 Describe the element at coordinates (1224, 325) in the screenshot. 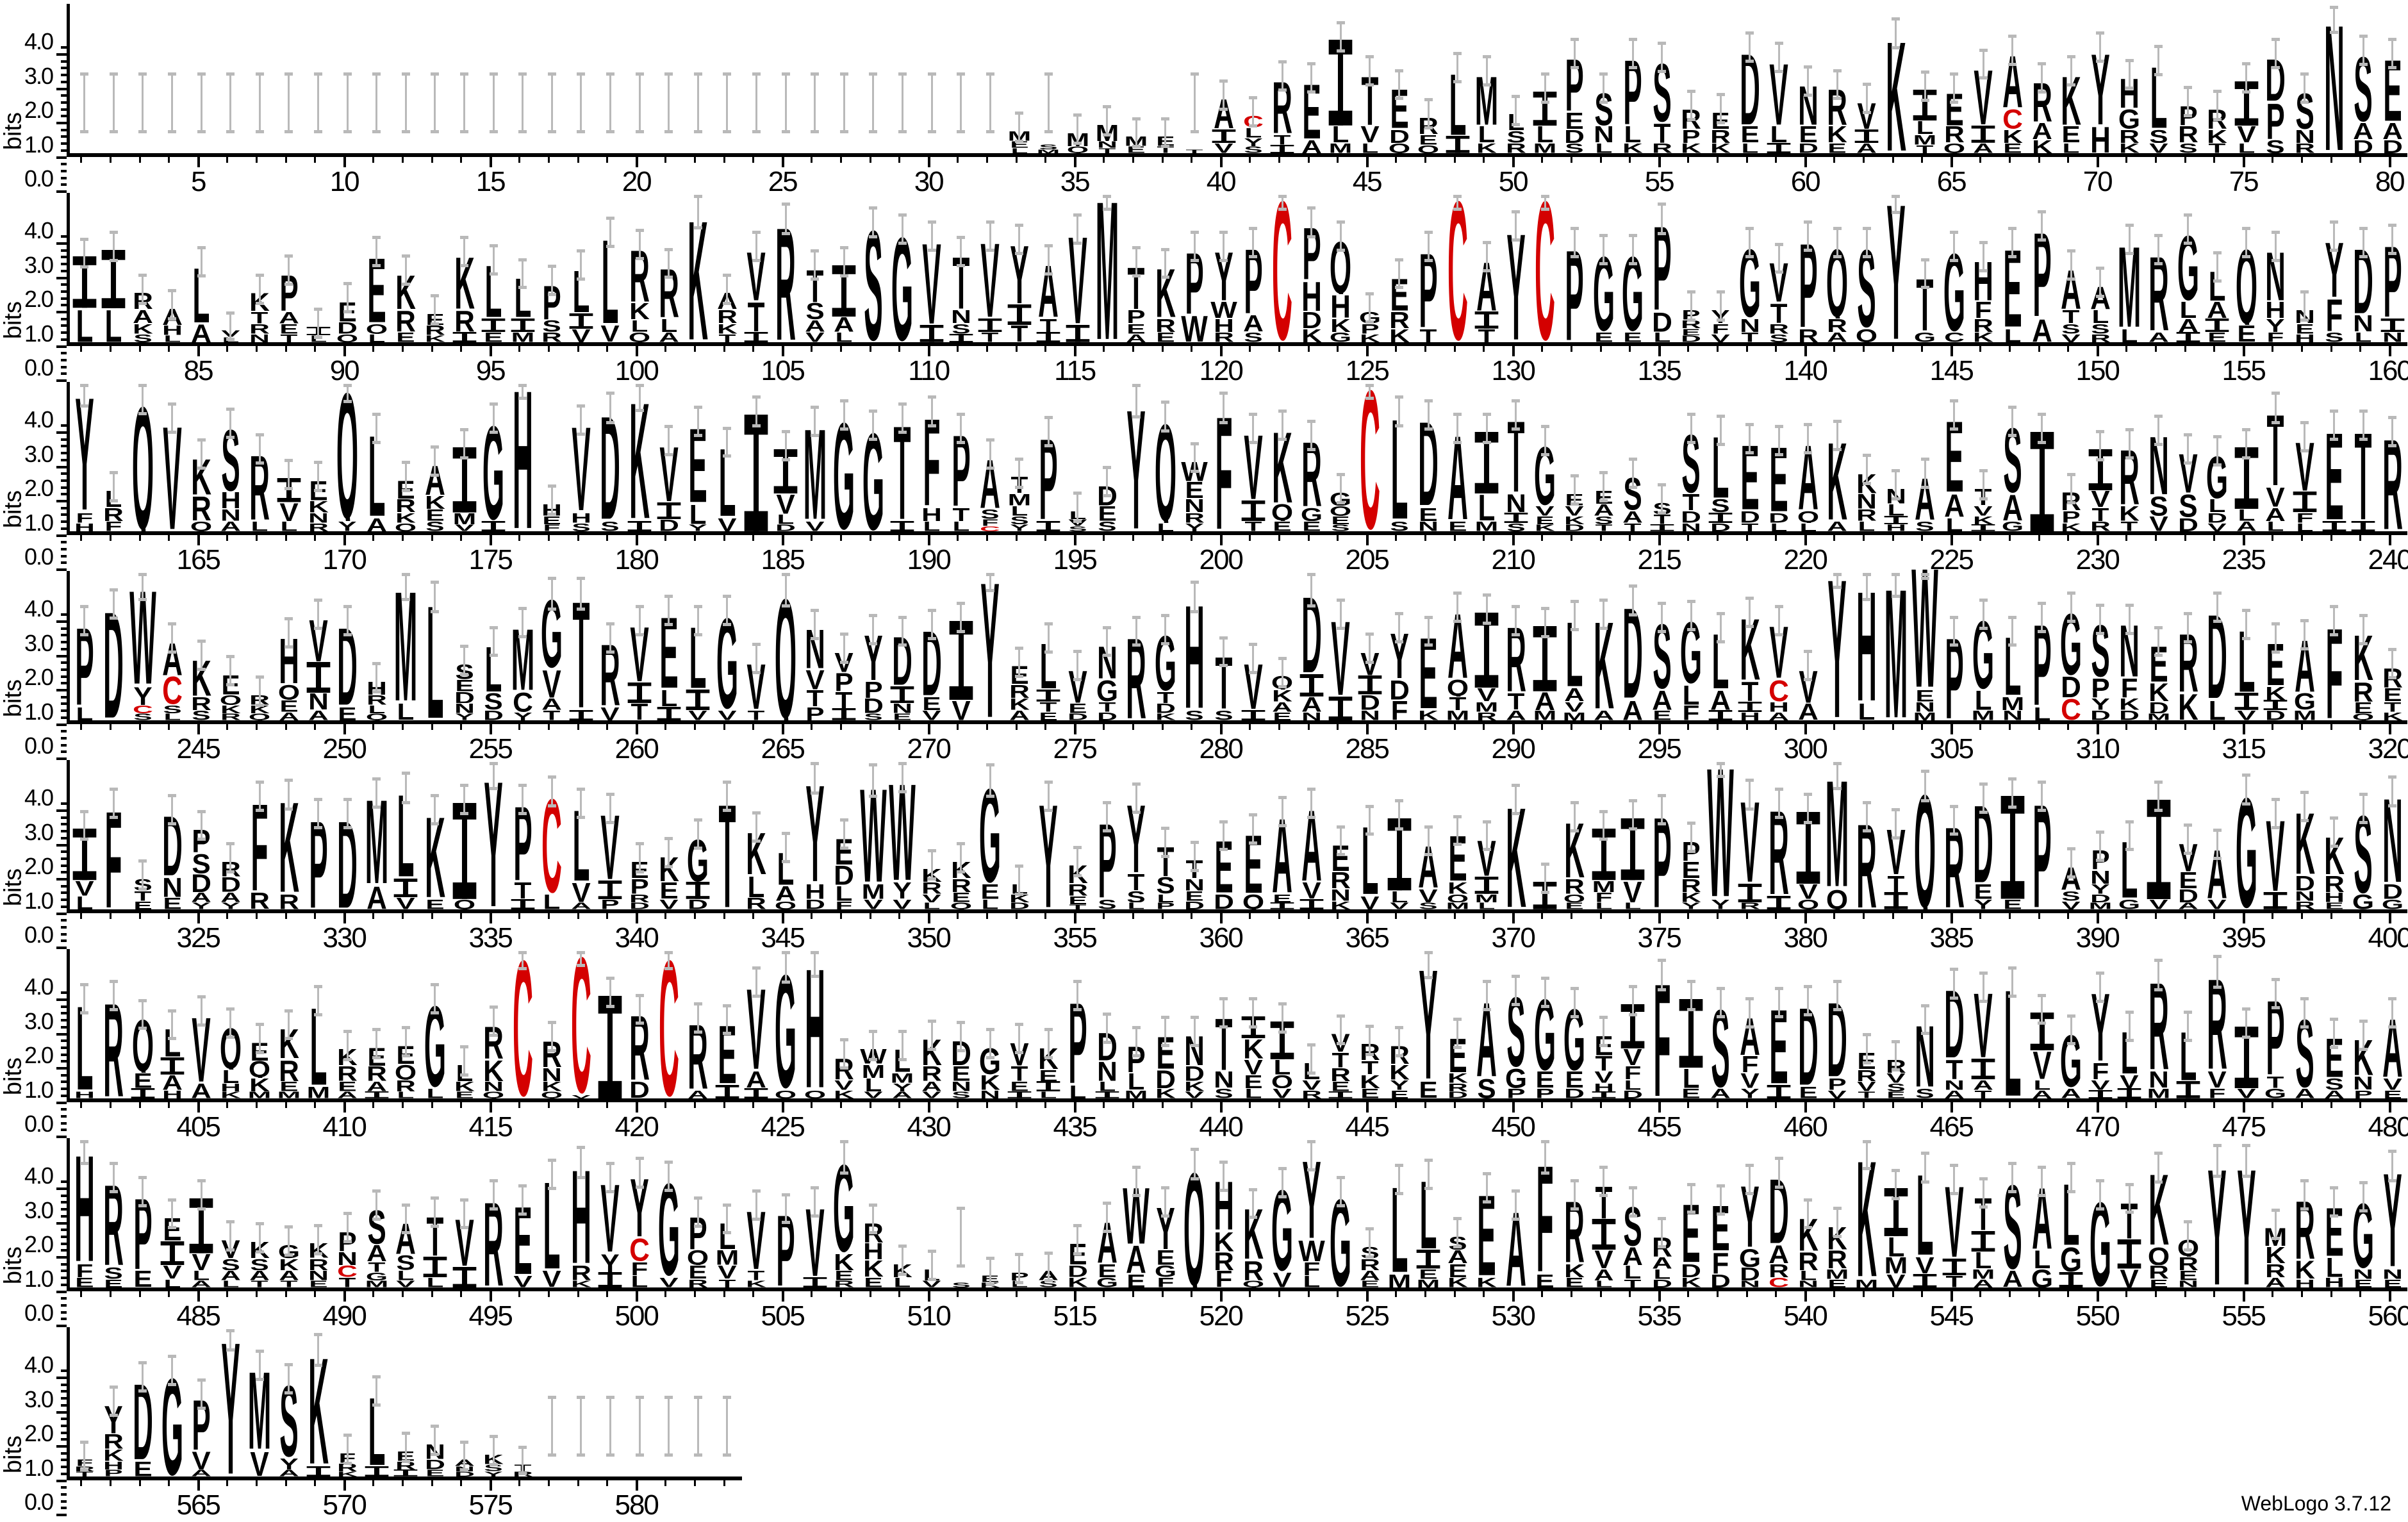

I see `svg-text: H` at that location.